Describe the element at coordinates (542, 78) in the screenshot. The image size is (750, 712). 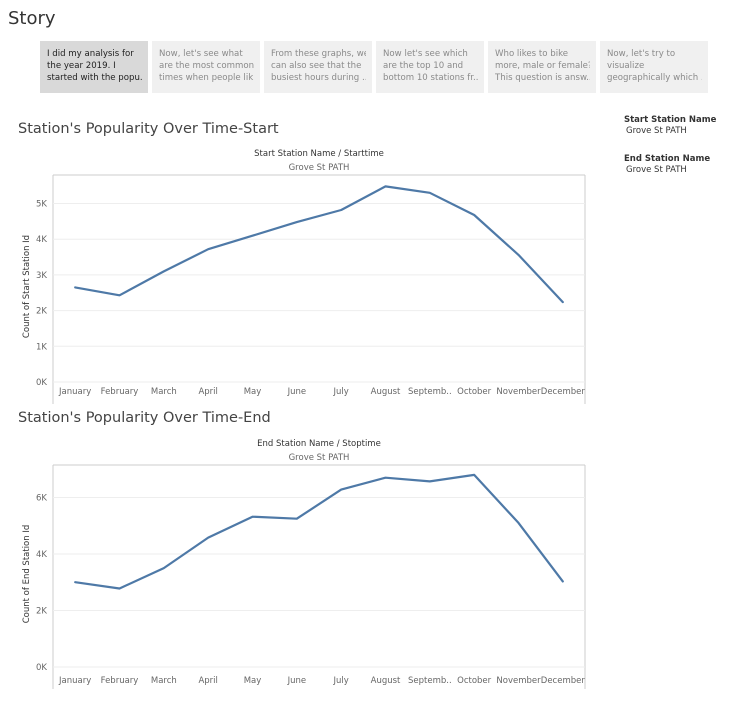
I see `story-point-text: This question is answ..` at that location.